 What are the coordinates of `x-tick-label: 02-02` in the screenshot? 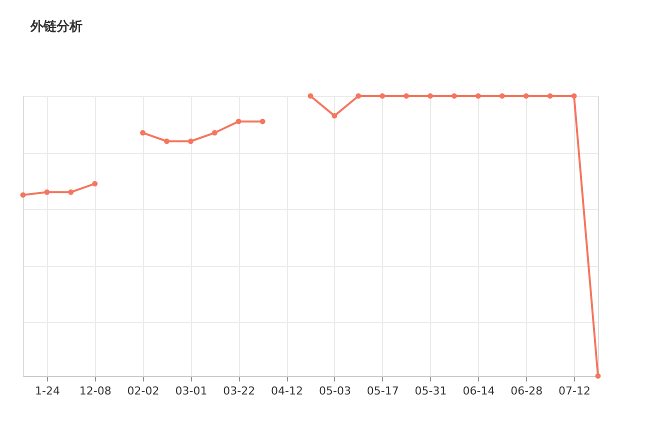 It's located at (143, 391).